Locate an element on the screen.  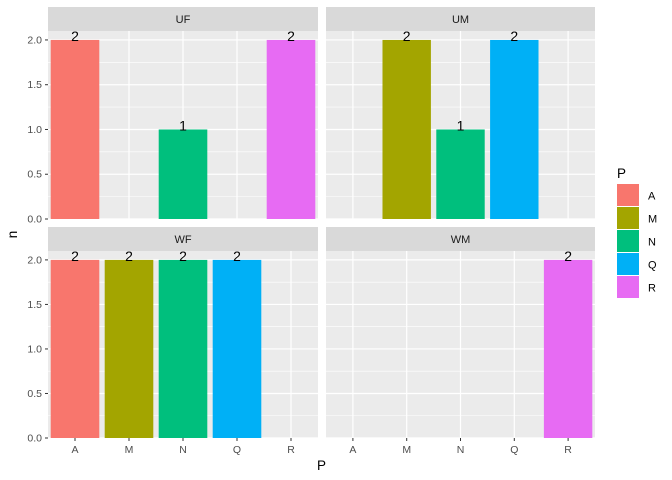
facet-strip-wm is located at coordinates (460, 239).